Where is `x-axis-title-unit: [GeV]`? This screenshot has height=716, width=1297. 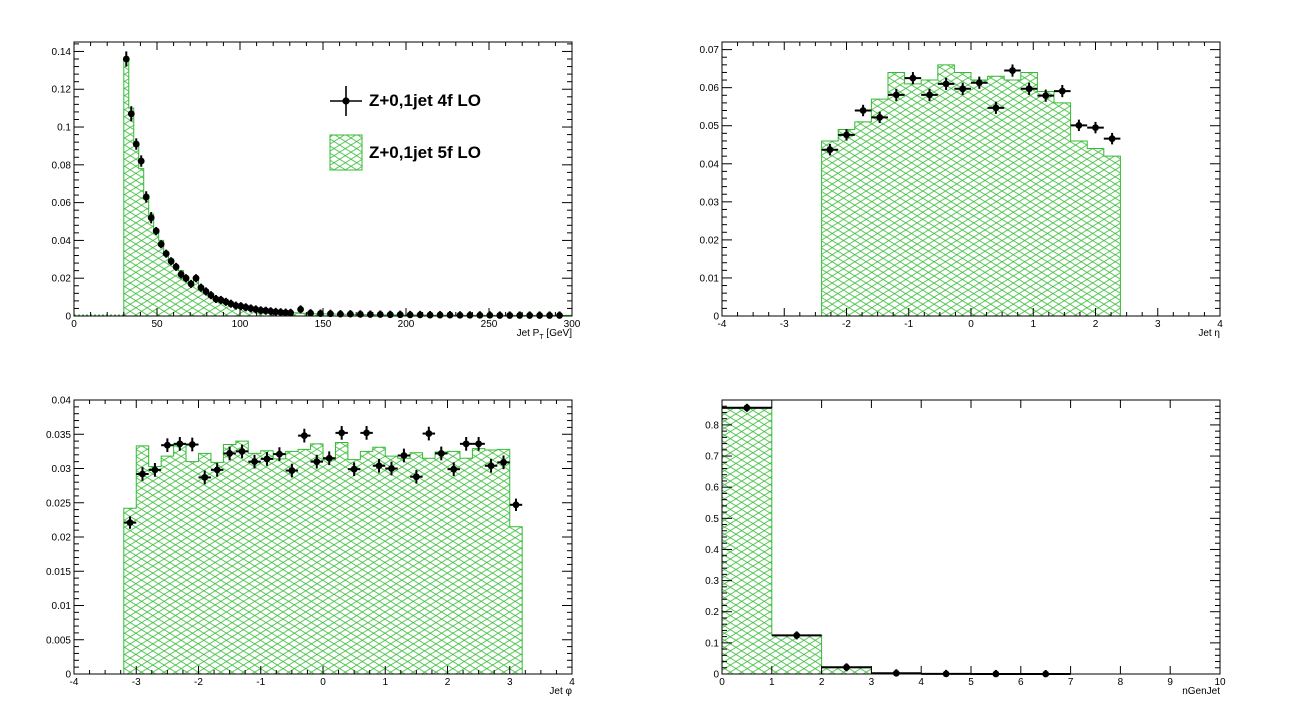
x-axis-title-unit: [GeV] is located at coordinates (558, 333).